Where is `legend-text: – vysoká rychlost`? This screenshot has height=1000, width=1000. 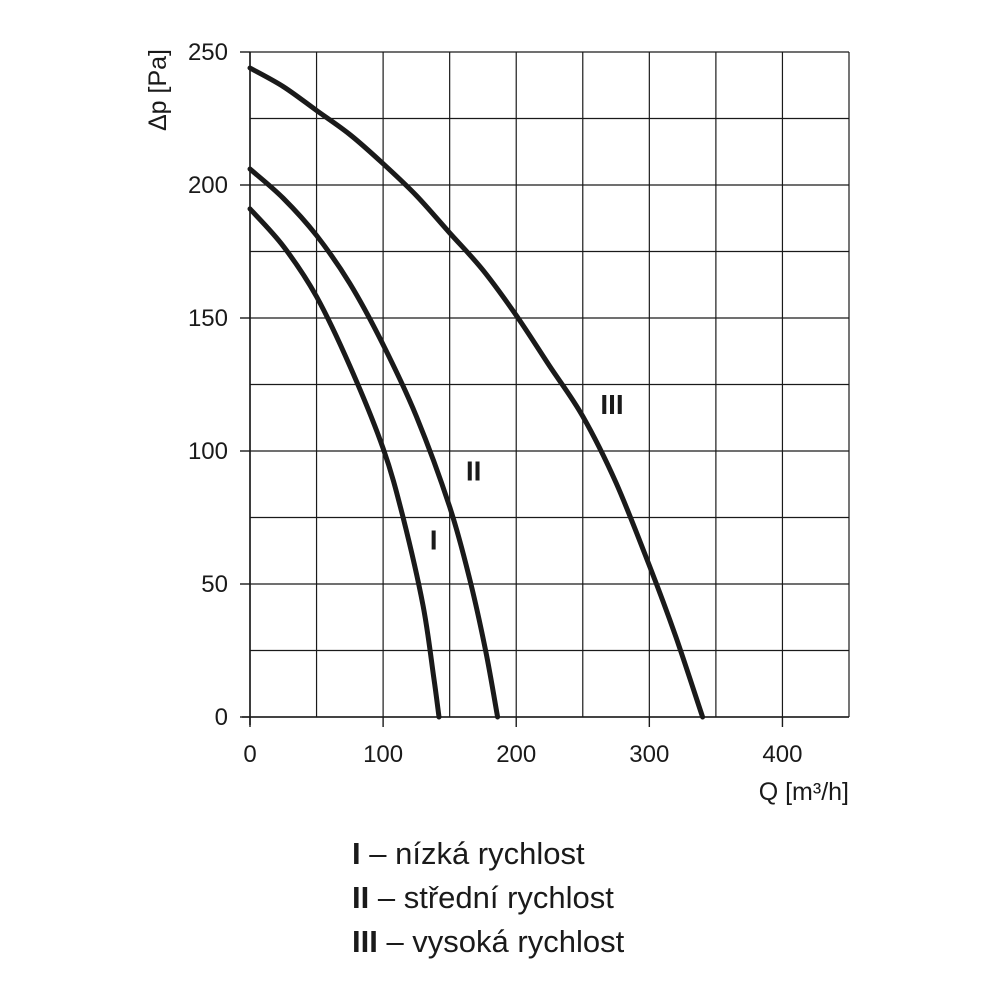 legend-text: – vysoká rychlost is located at coordinates (501, 941).